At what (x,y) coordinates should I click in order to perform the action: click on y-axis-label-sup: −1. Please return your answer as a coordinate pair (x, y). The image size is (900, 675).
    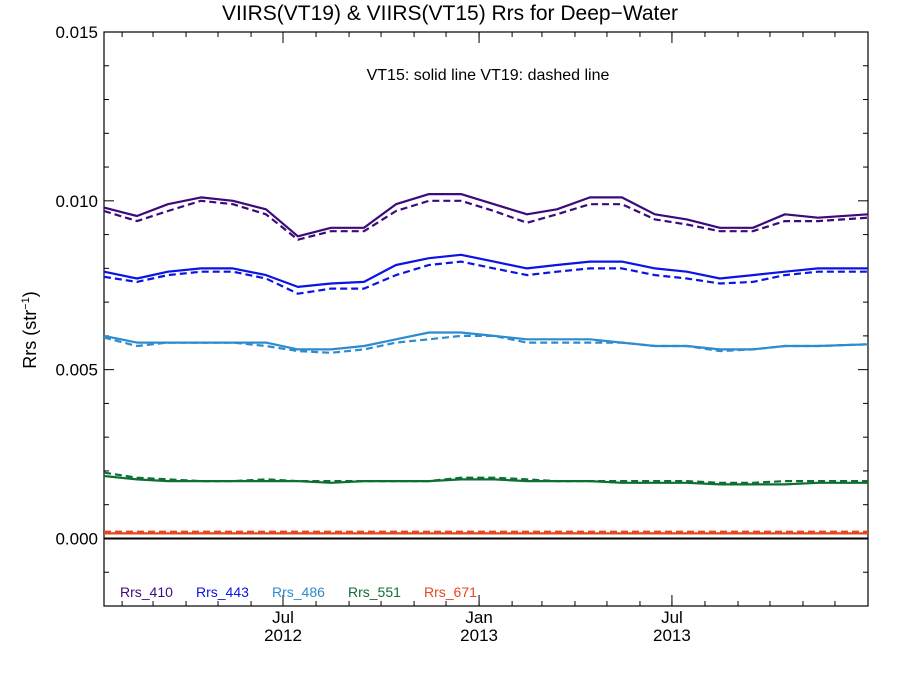
    Looking at the image, I should click on (26, 303).